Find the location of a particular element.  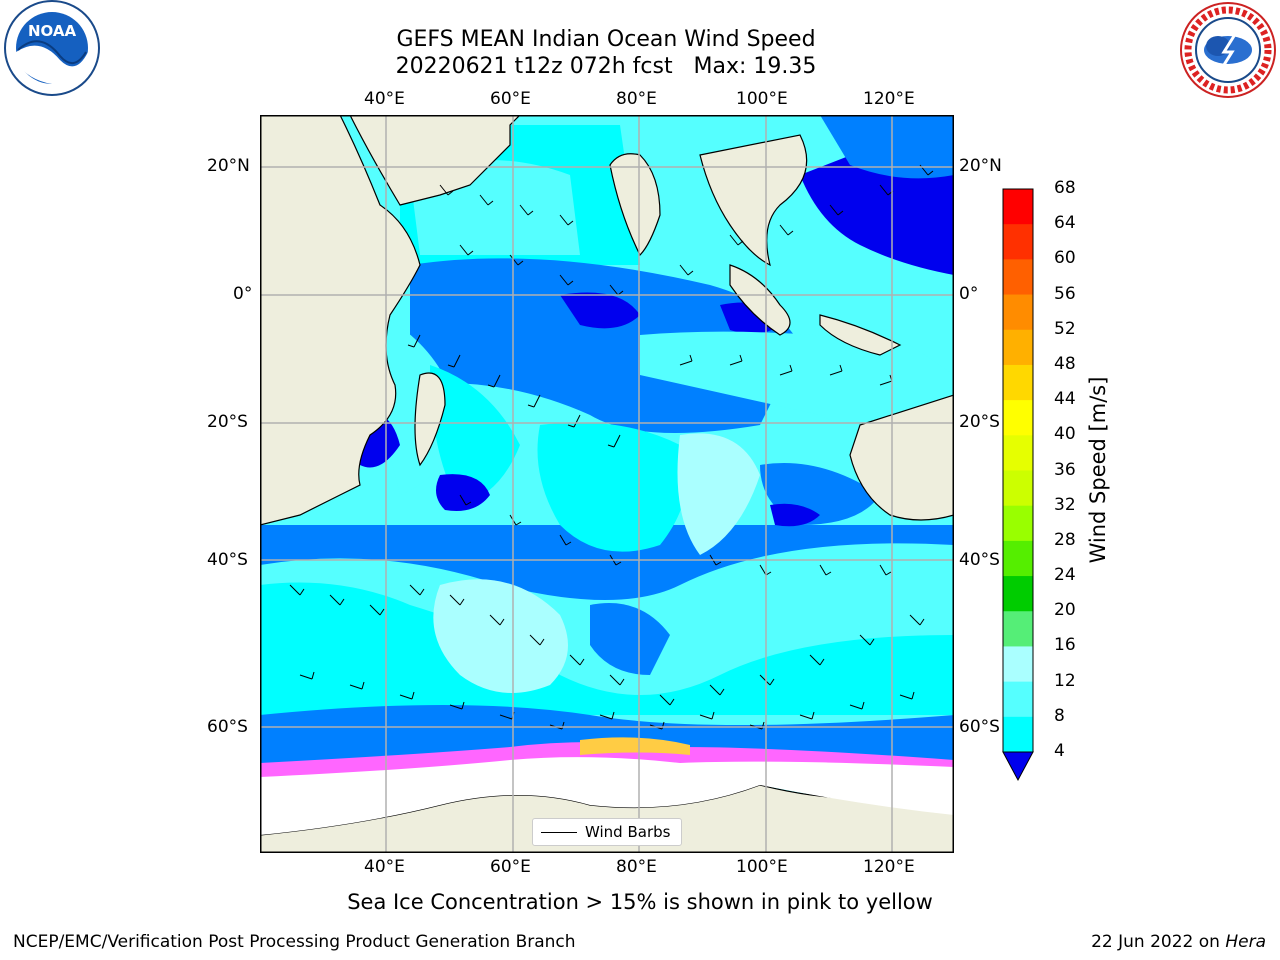

lon-tick-top: 60°E is located at coordinates (510, 99).